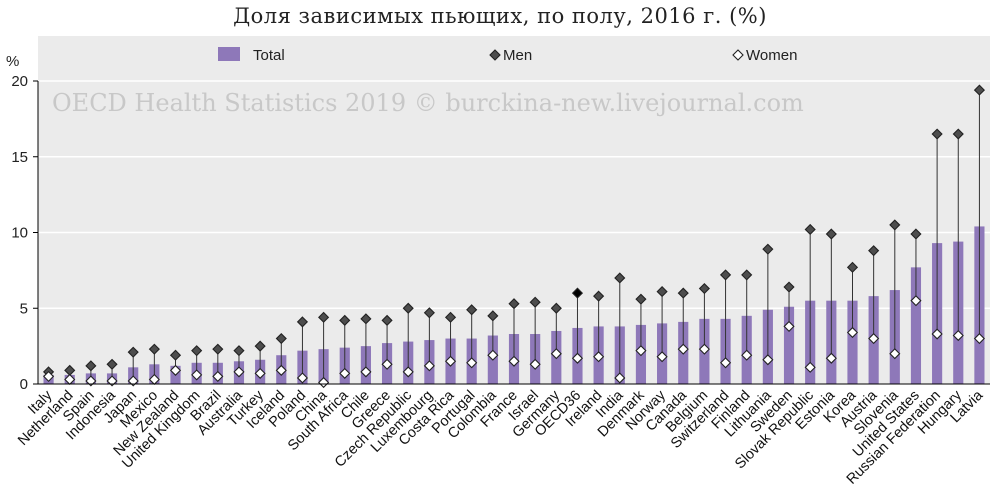 This screenshot has width=1000, height=498. Describe the element at coordinates (641, 351) in the screenshot. I see `women-marker-denmark` at that location.